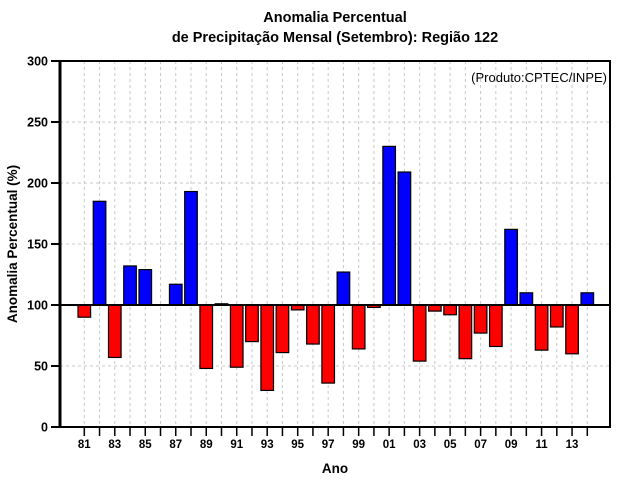  What do you see at coordinates (37, 184) in the screenshot?
I see `y-tick-label: 200` at bounding box center [37, 184].